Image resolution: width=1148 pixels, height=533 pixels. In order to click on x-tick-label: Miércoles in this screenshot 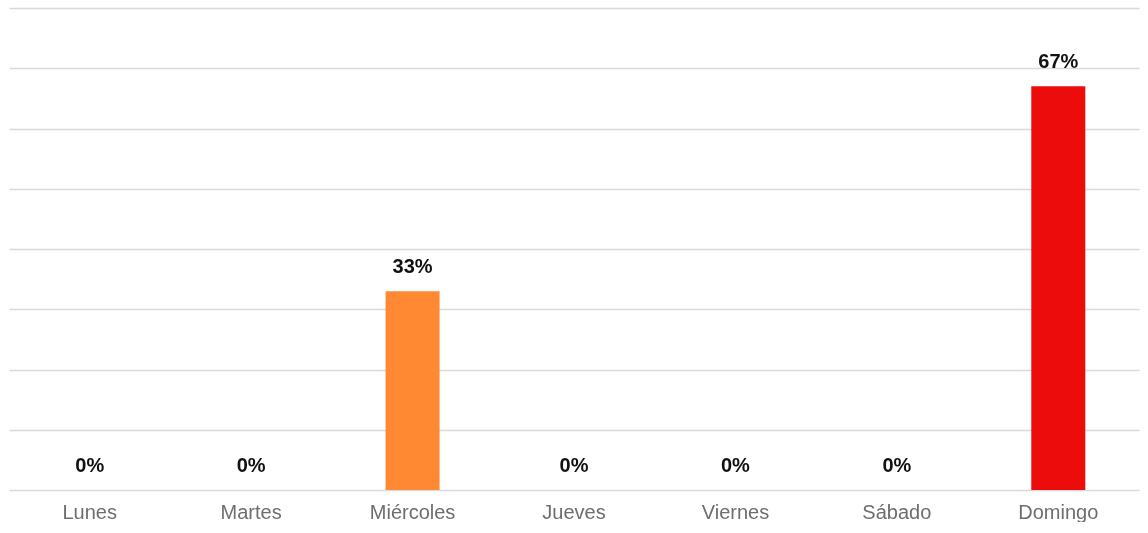, I will do `click(412, 511)`.